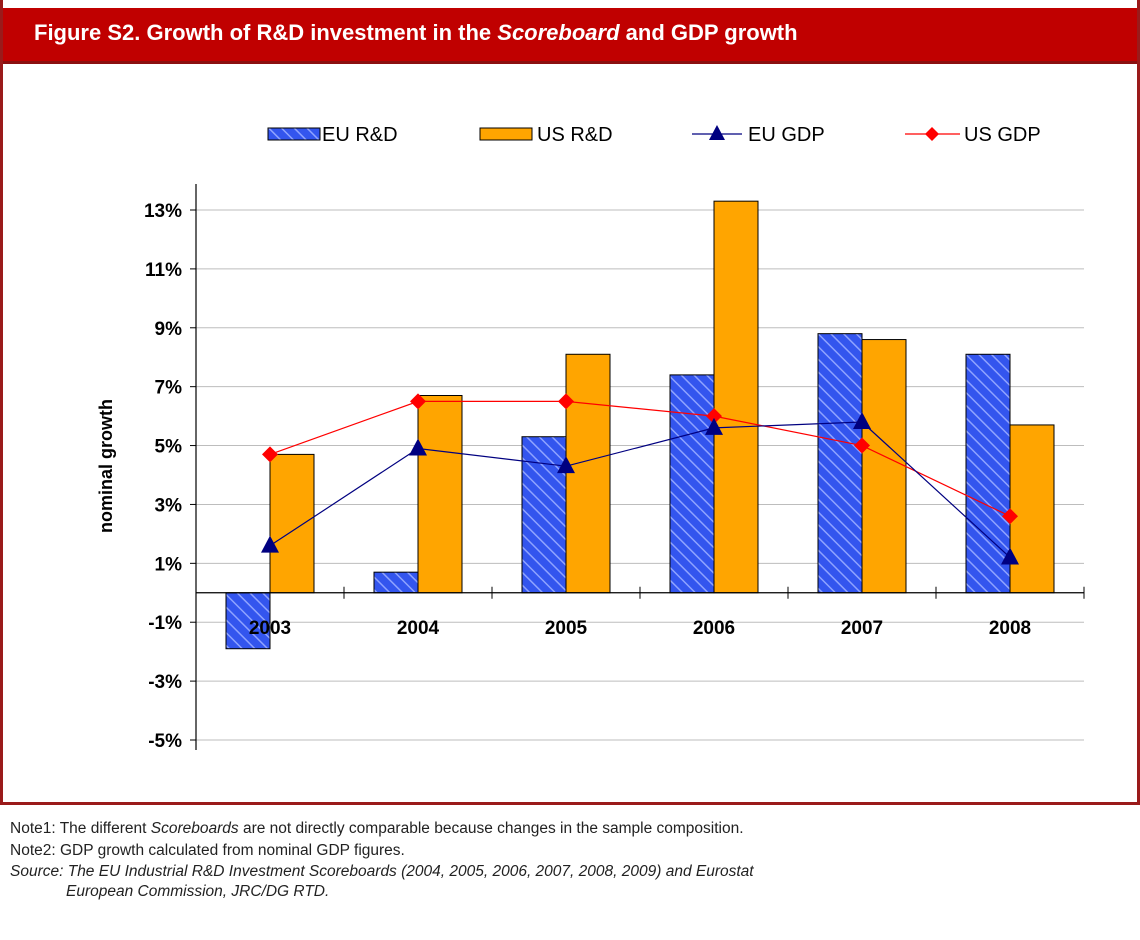 The image size is (1140, 940). I want to click on x-tick-label: 2004, so click(418, 628).